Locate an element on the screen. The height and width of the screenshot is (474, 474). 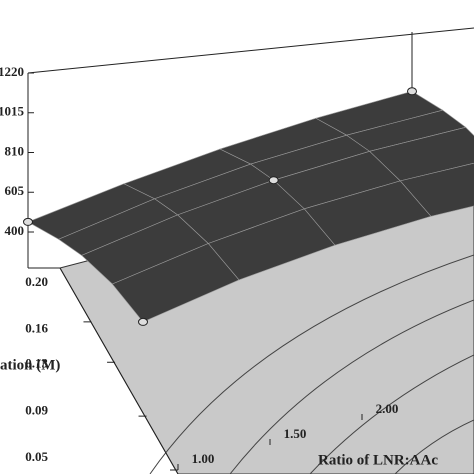
x-tick-label: 2.00 is located at coordinates (387, 408).